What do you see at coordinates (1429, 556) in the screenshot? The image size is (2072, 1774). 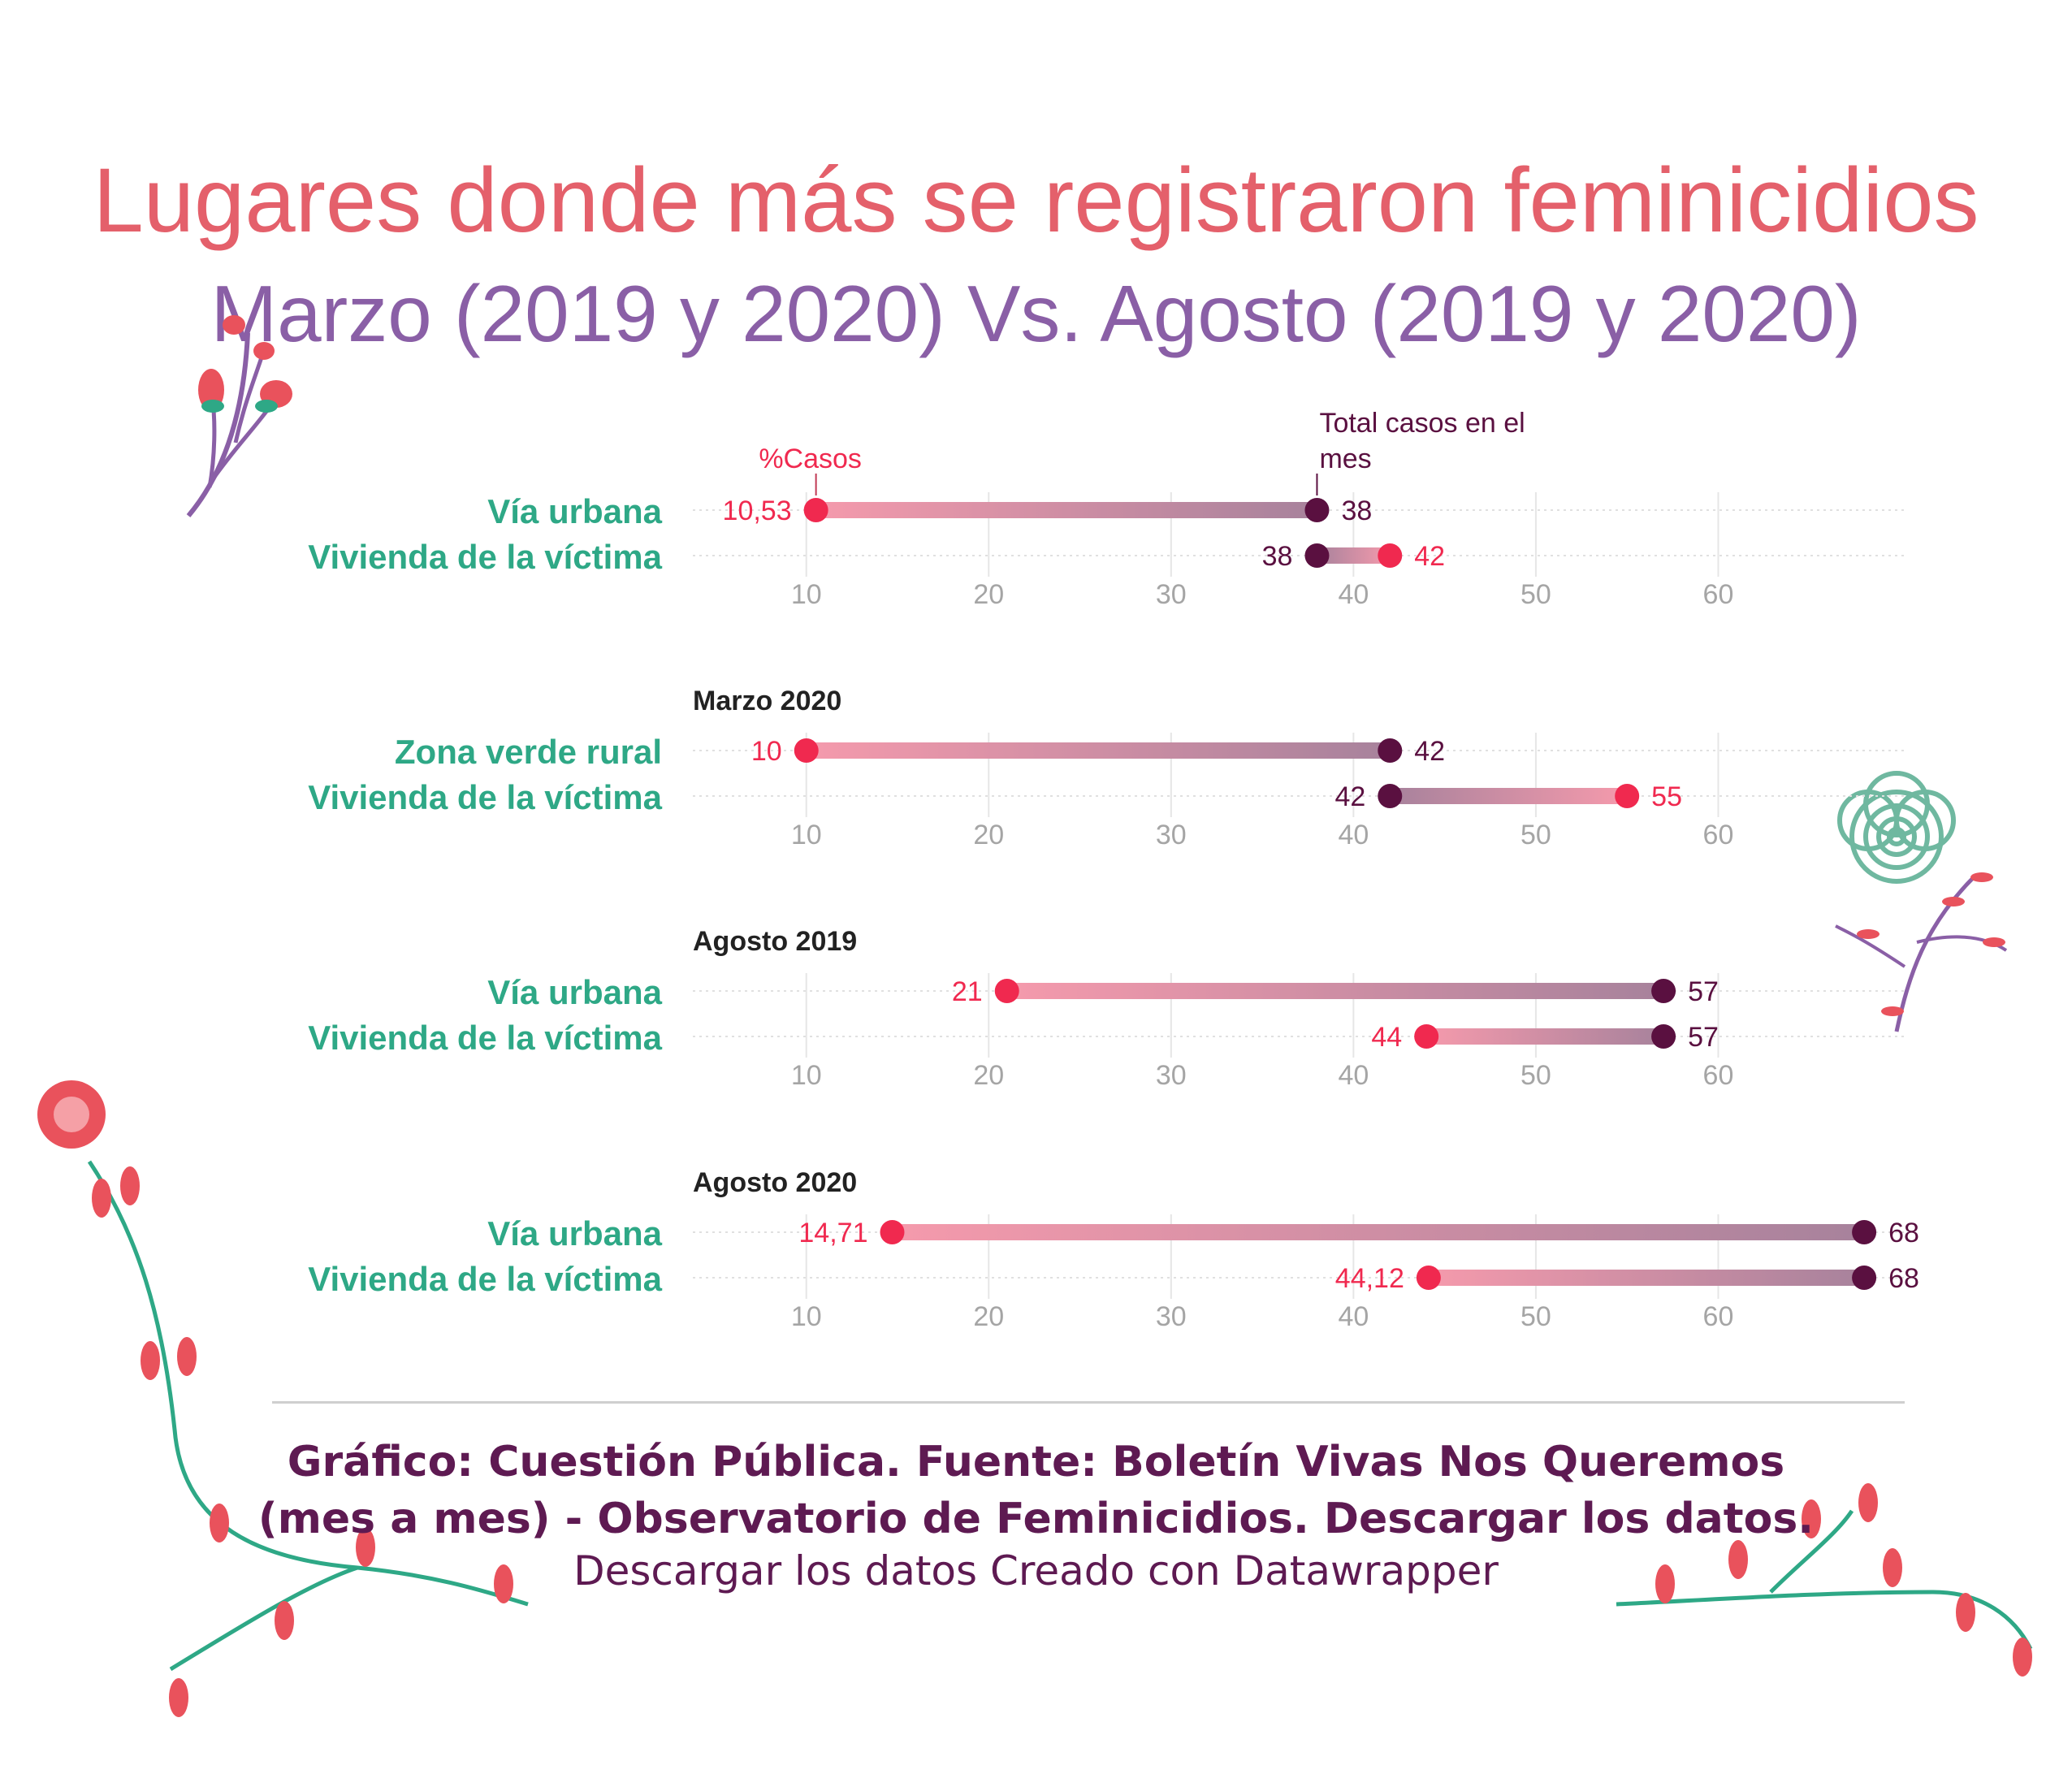 I see `pct-value-label: 42` at bounding box center [1429, 556].